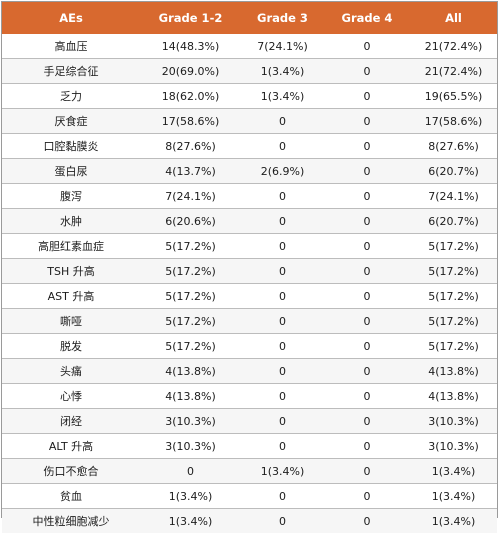 Image resolution: width=500 pixels, height=533 pixels. What do you see at coordinates (453, 371) in the screenshot?
I see `all-cell: 4(13.8%)` at bounding box center [453, 371].